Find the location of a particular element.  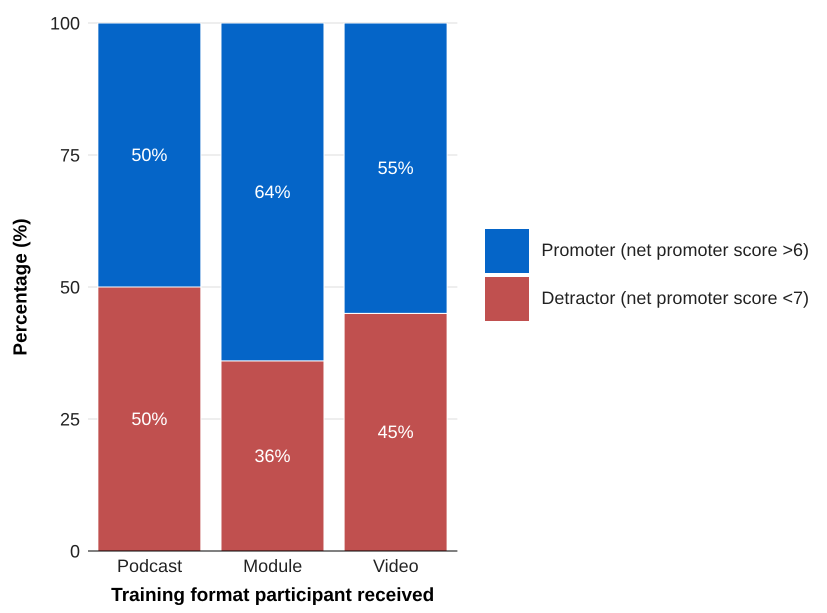

x-axis-title: Training format participant received is located at coordinates (272, 595).